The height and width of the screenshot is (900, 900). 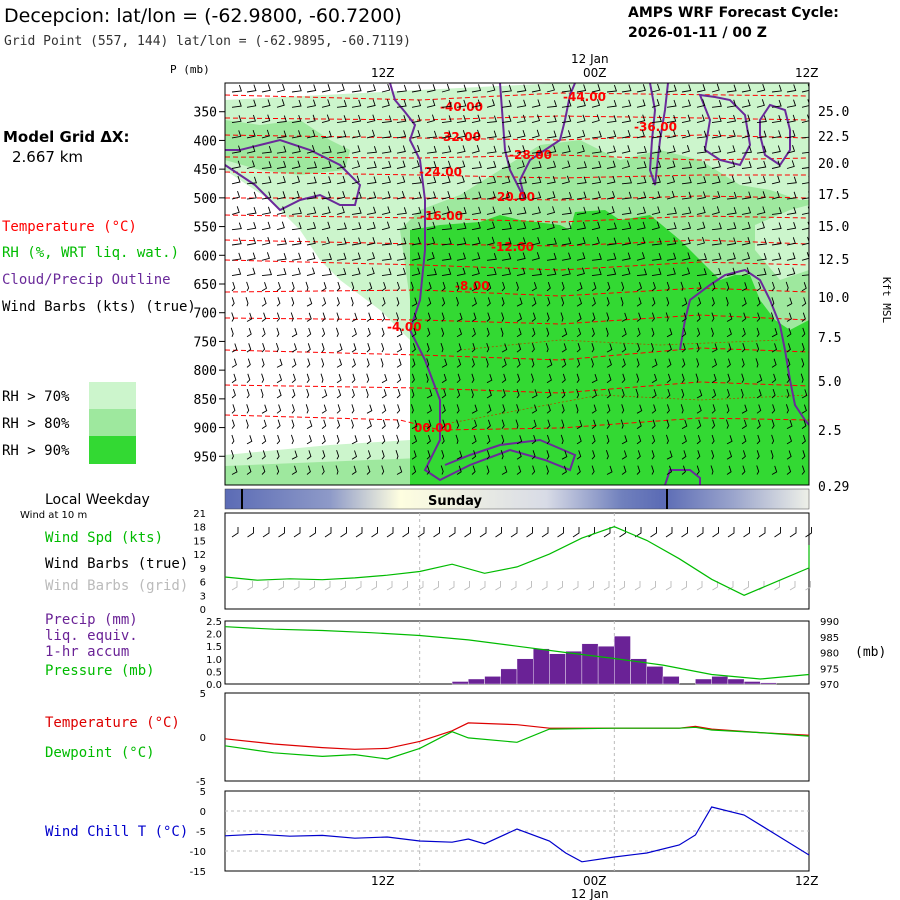 What do you see at coordinates (502, 562) in the screenshot?
I see `wind-panel: 0 3 6 9 12 15 18 21` at bounding box center [502, 562].